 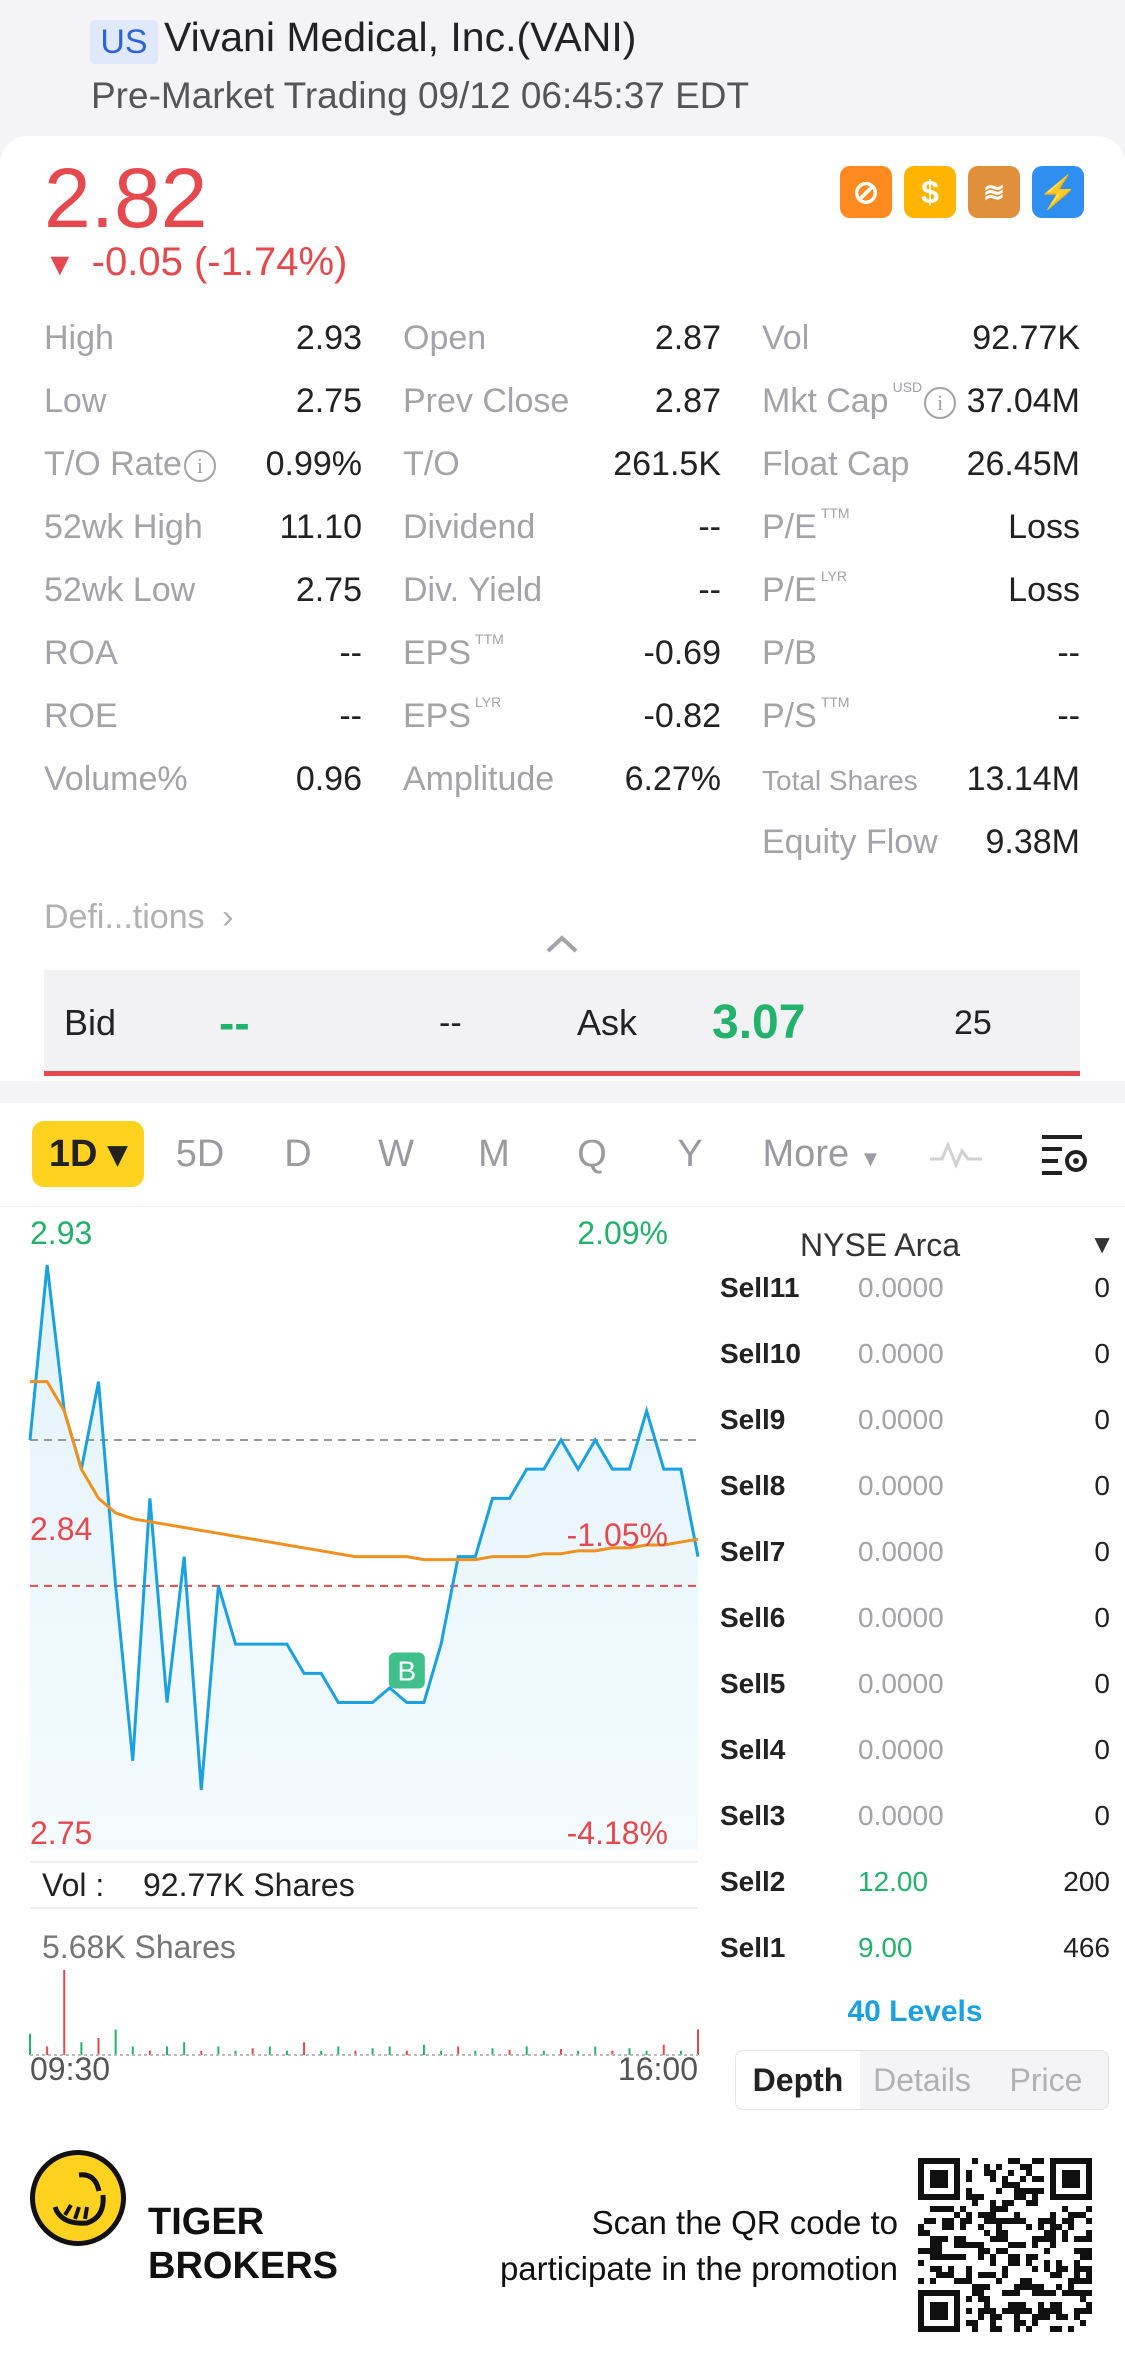 I want to click on definitions-label: Defi...tions, so click(x=124, y=917).